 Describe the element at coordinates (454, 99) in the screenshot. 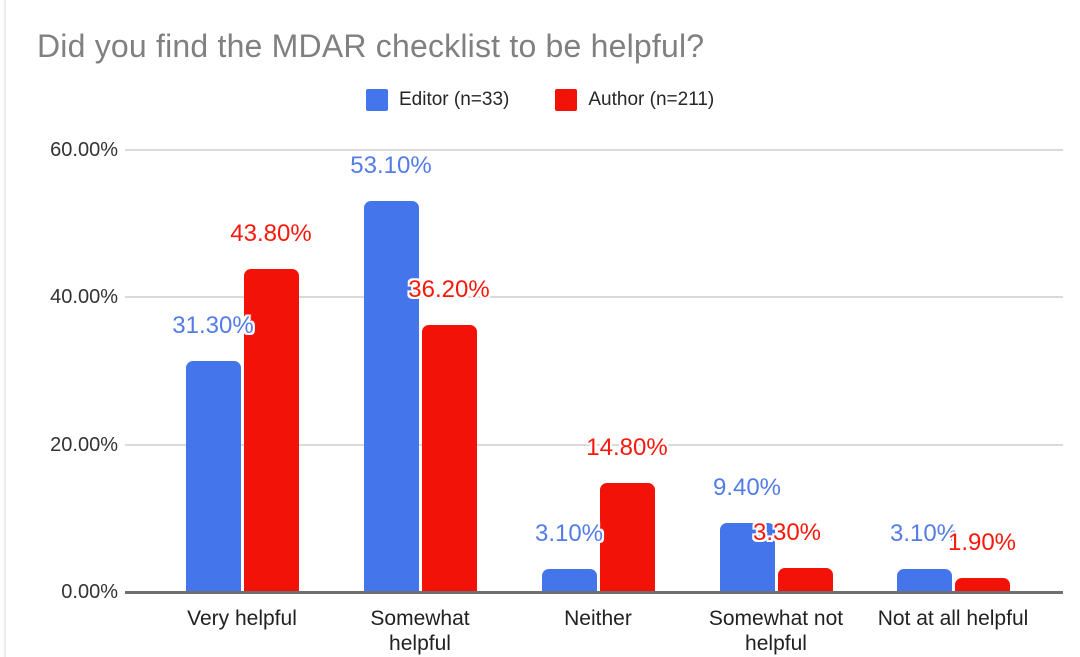

I see `legend-label-editor: Editor (n=33)` at that location.